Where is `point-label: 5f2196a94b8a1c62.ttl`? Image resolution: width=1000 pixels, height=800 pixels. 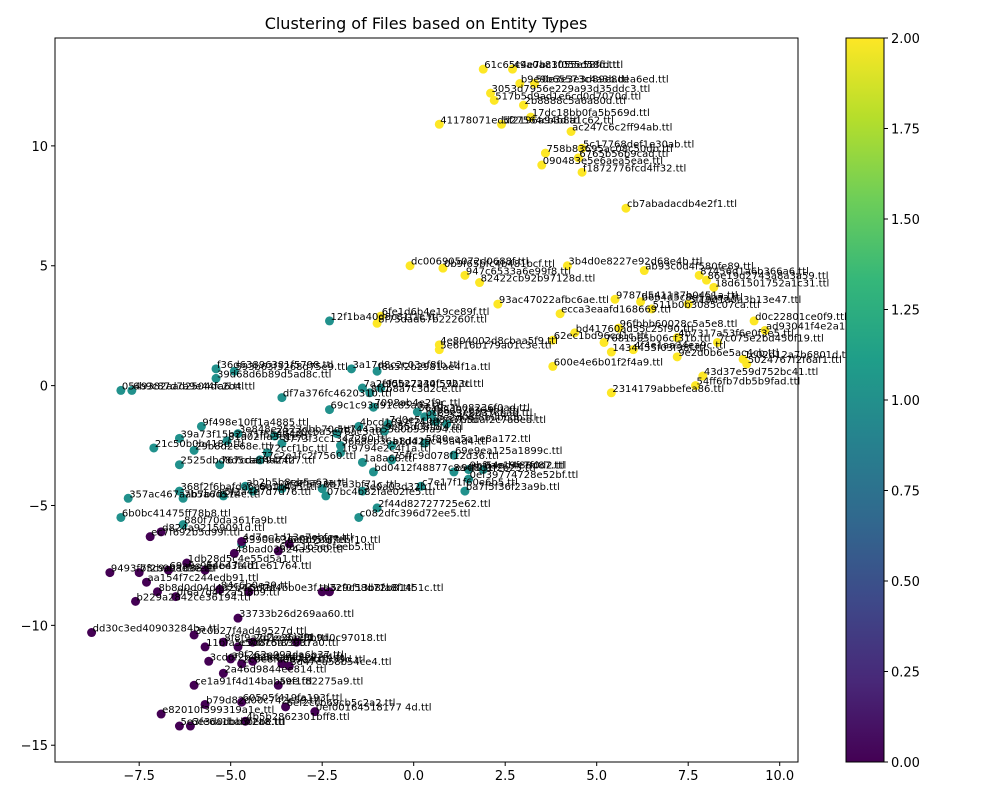
point-label: 5f2196a94b8a1c62.ttl is located at coordinates (558, 120).